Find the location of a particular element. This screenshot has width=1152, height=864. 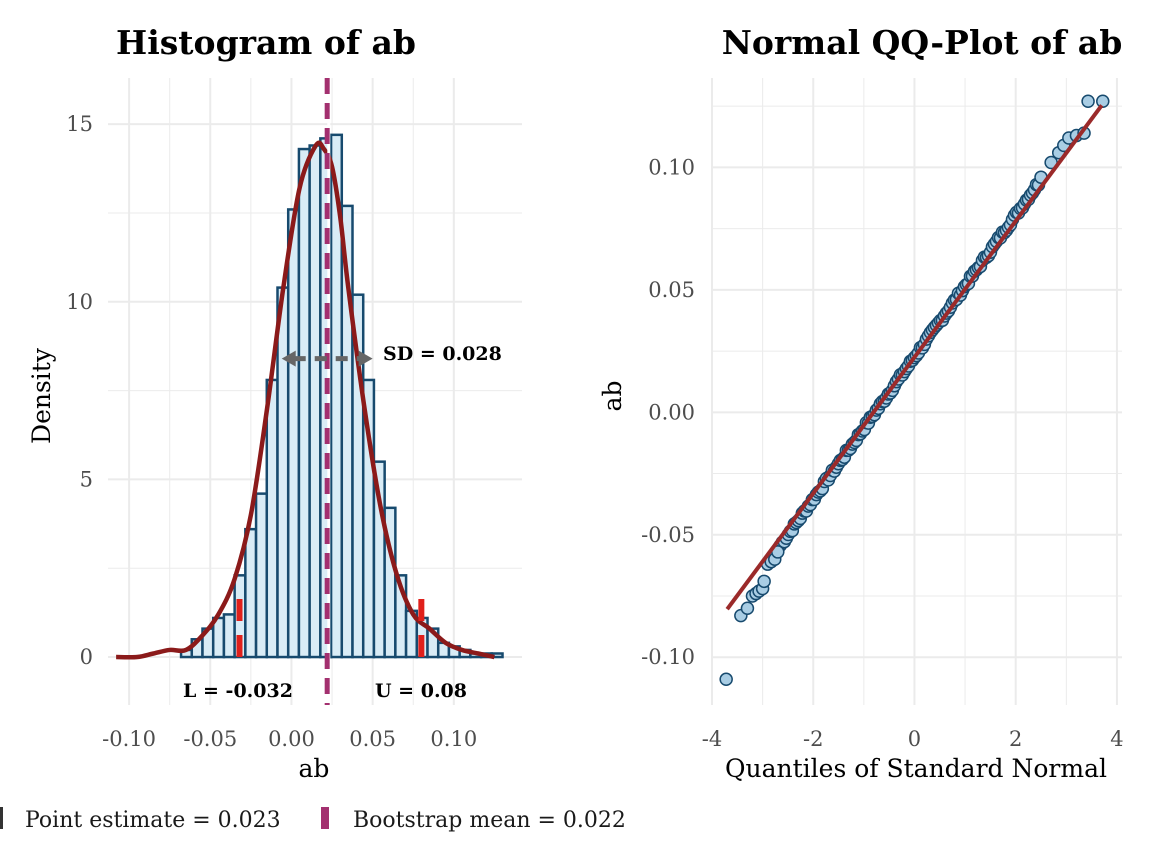

x-tick-label: 2 is located at coordinates (1015, 739).